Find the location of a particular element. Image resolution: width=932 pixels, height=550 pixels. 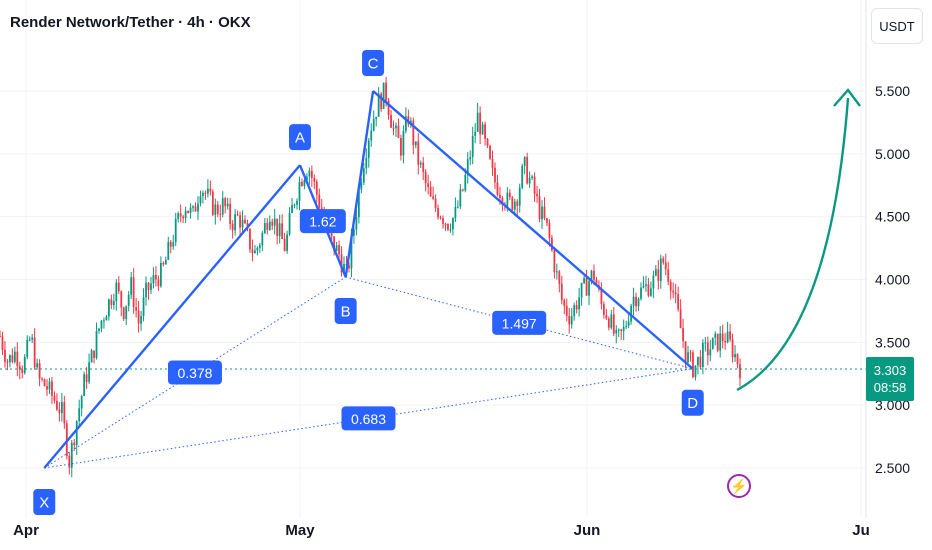

price-axis: 2.500 3.000 3.500 4.000 4.500 5.000 5.500 is located at coordinates (892, 279).